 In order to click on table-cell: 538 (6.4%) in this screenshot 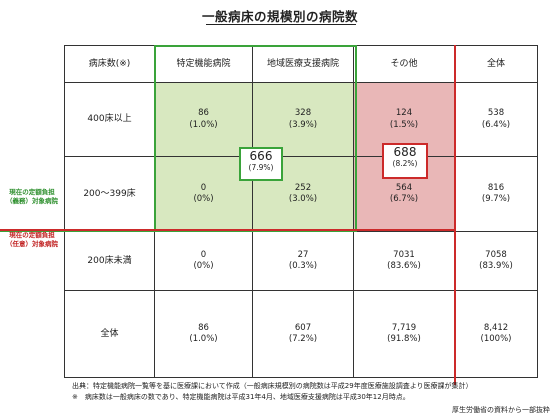, I will do `click(496, 119)`.